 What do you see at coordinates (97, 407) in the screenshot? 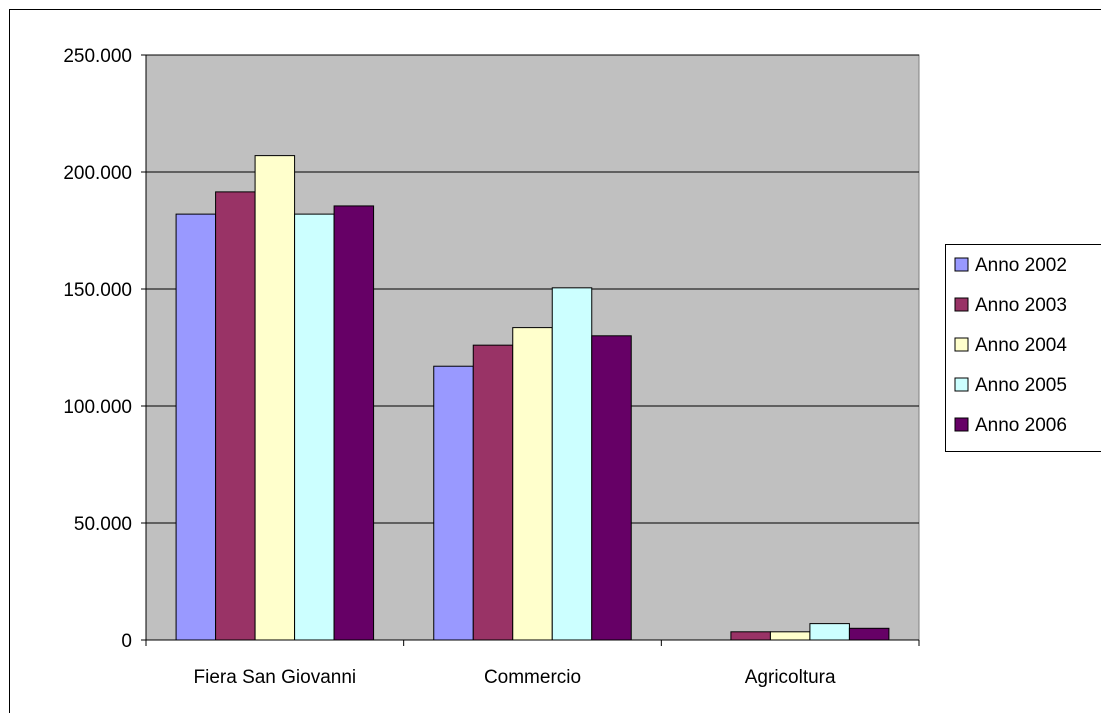
I see `y-tick-label: 100.000` at bounding box center [97, 407].